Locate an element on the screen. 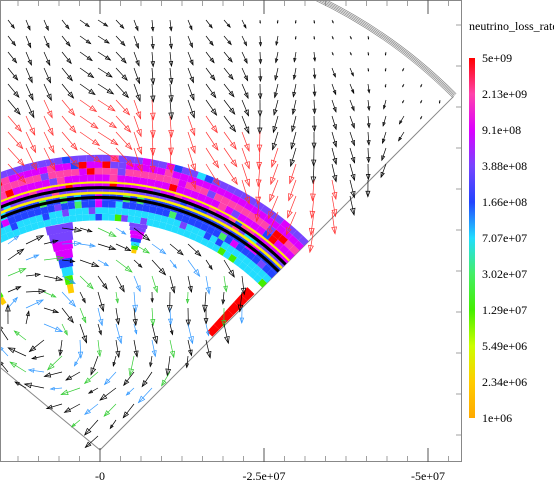  wedge-left-edge is located at coordinates (50, 408).